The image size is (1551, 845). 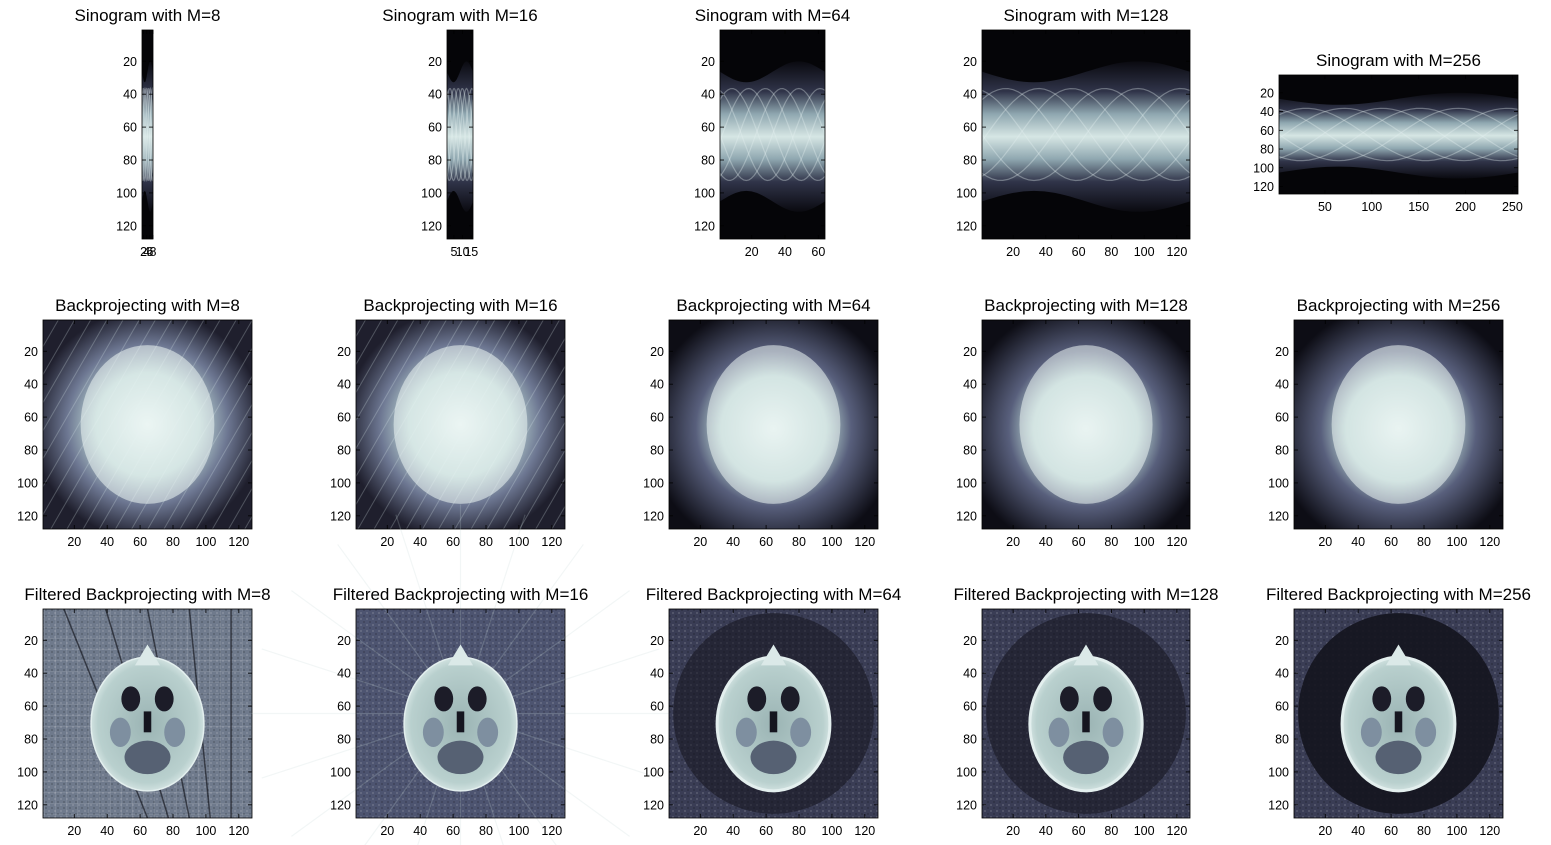 What do you see at coordinates (1399, 305) in the screenshot?
I see `panel-title: Backprojecting with M=256` at bounding box center [1399, 305].